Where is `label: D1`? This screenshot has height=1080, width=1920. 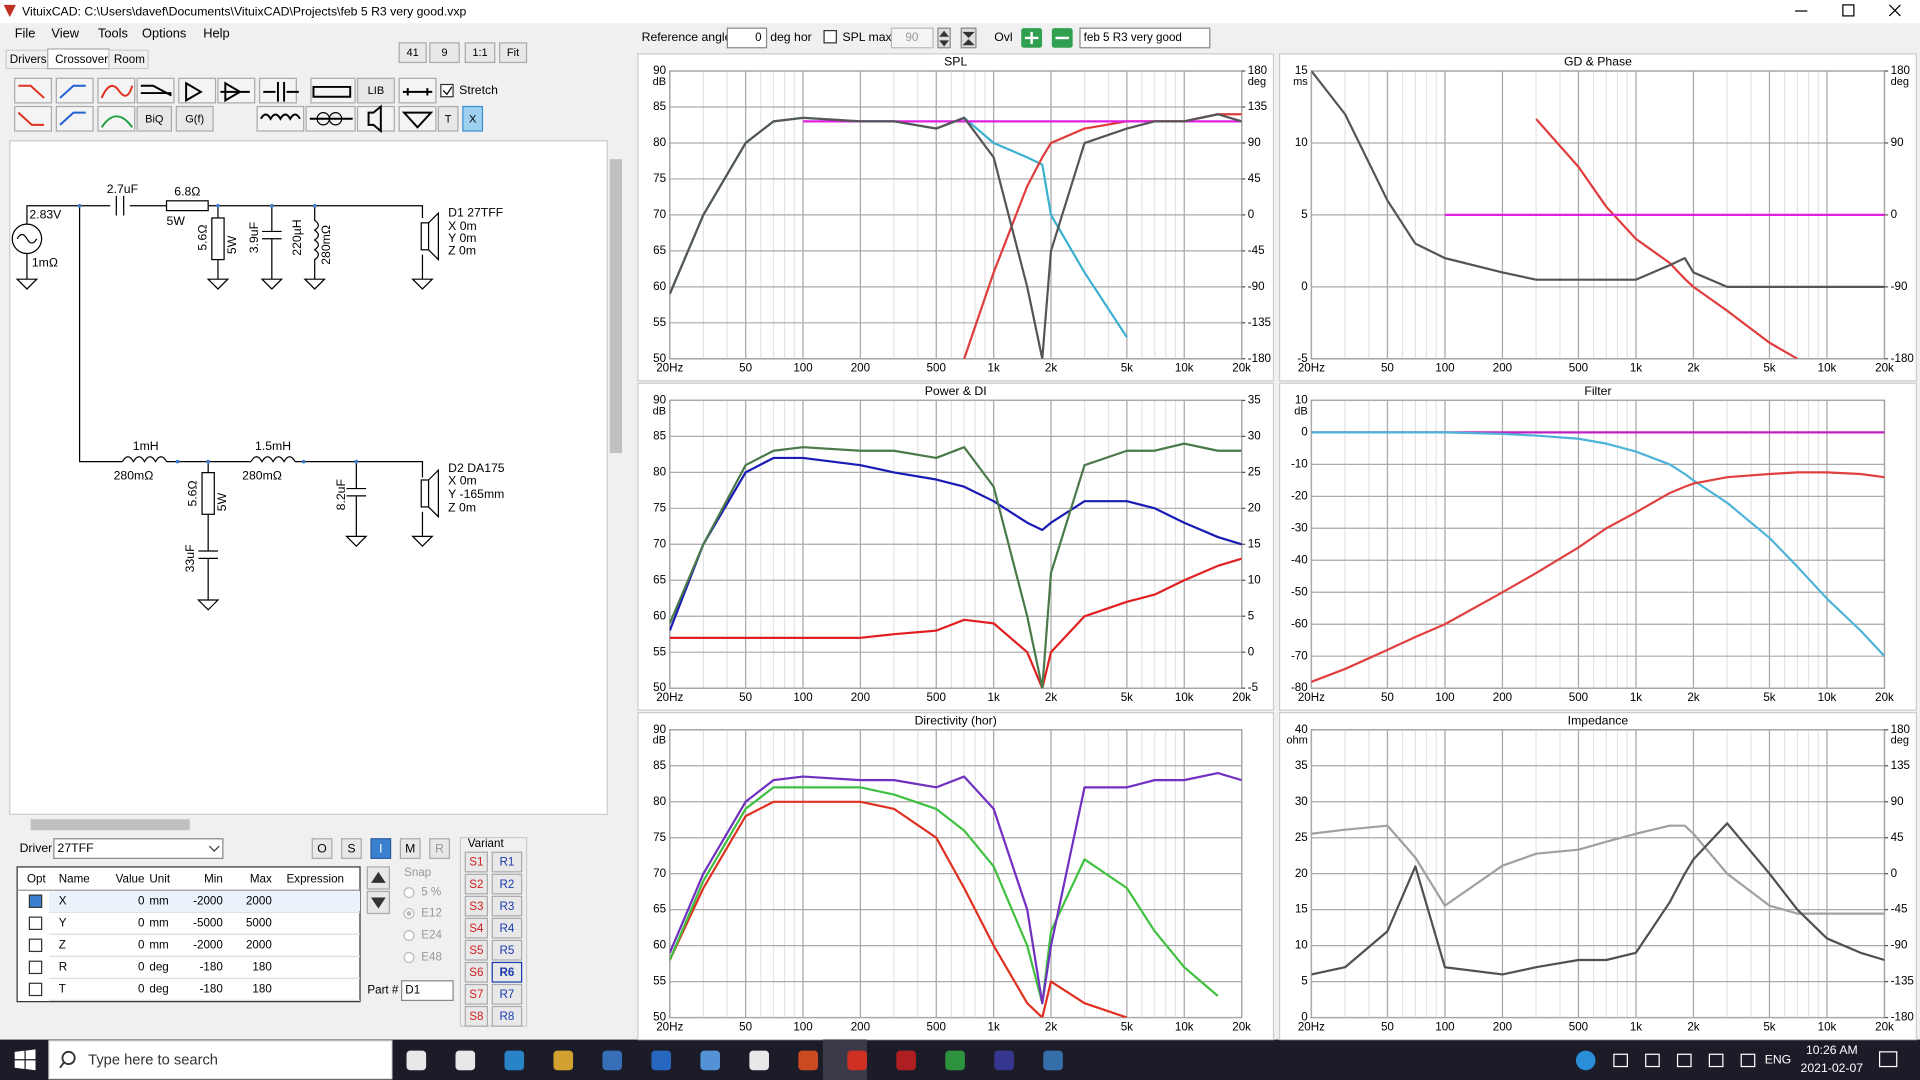 label: D1 is located at coordinates (412, 990).